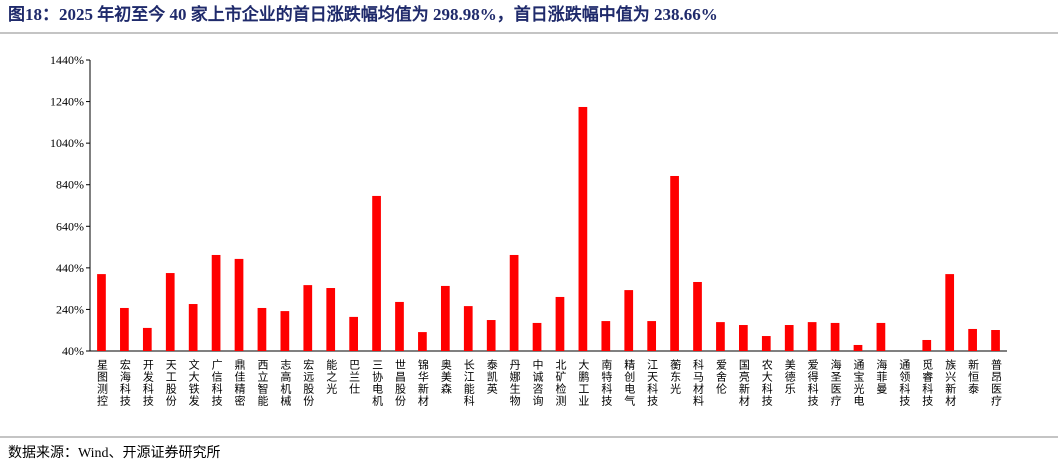  I want to click on y-tick-label: 240%, so click(70, 309).